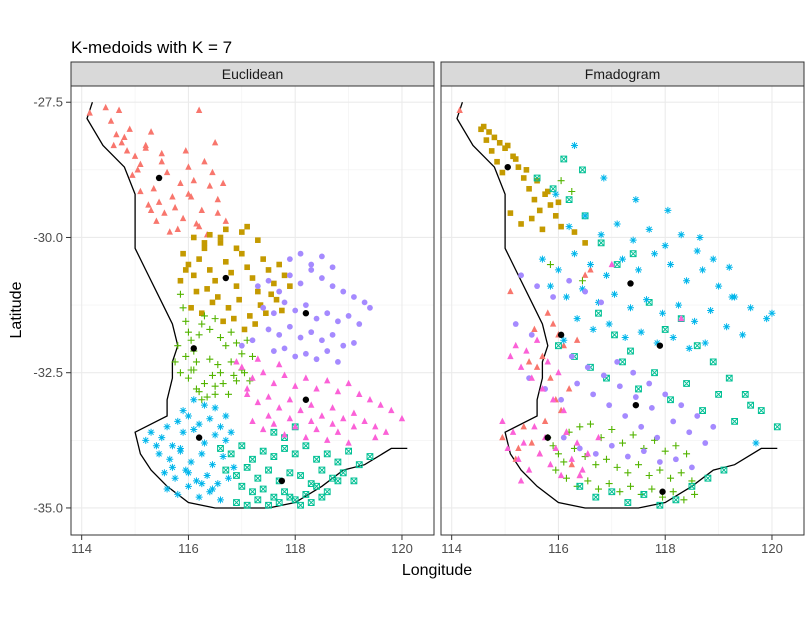  I want to click on chart-title: K-medoids with K = 7, so click(151, 47).